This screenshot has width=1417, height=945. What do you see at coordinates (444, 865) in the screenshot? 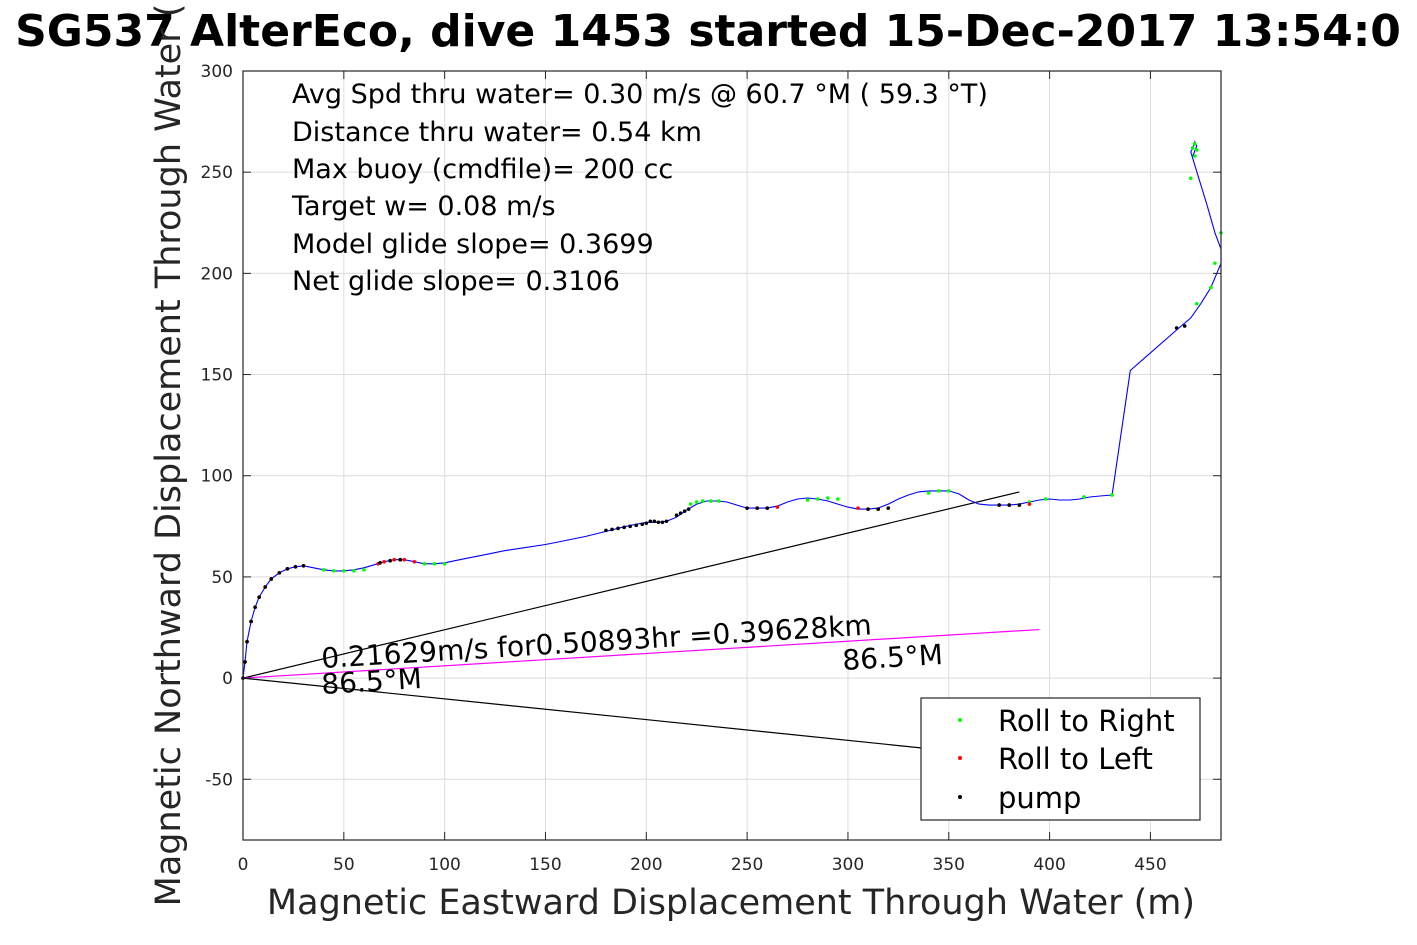
I see `x-tick-label: 100` at bounding box center [444, 865].